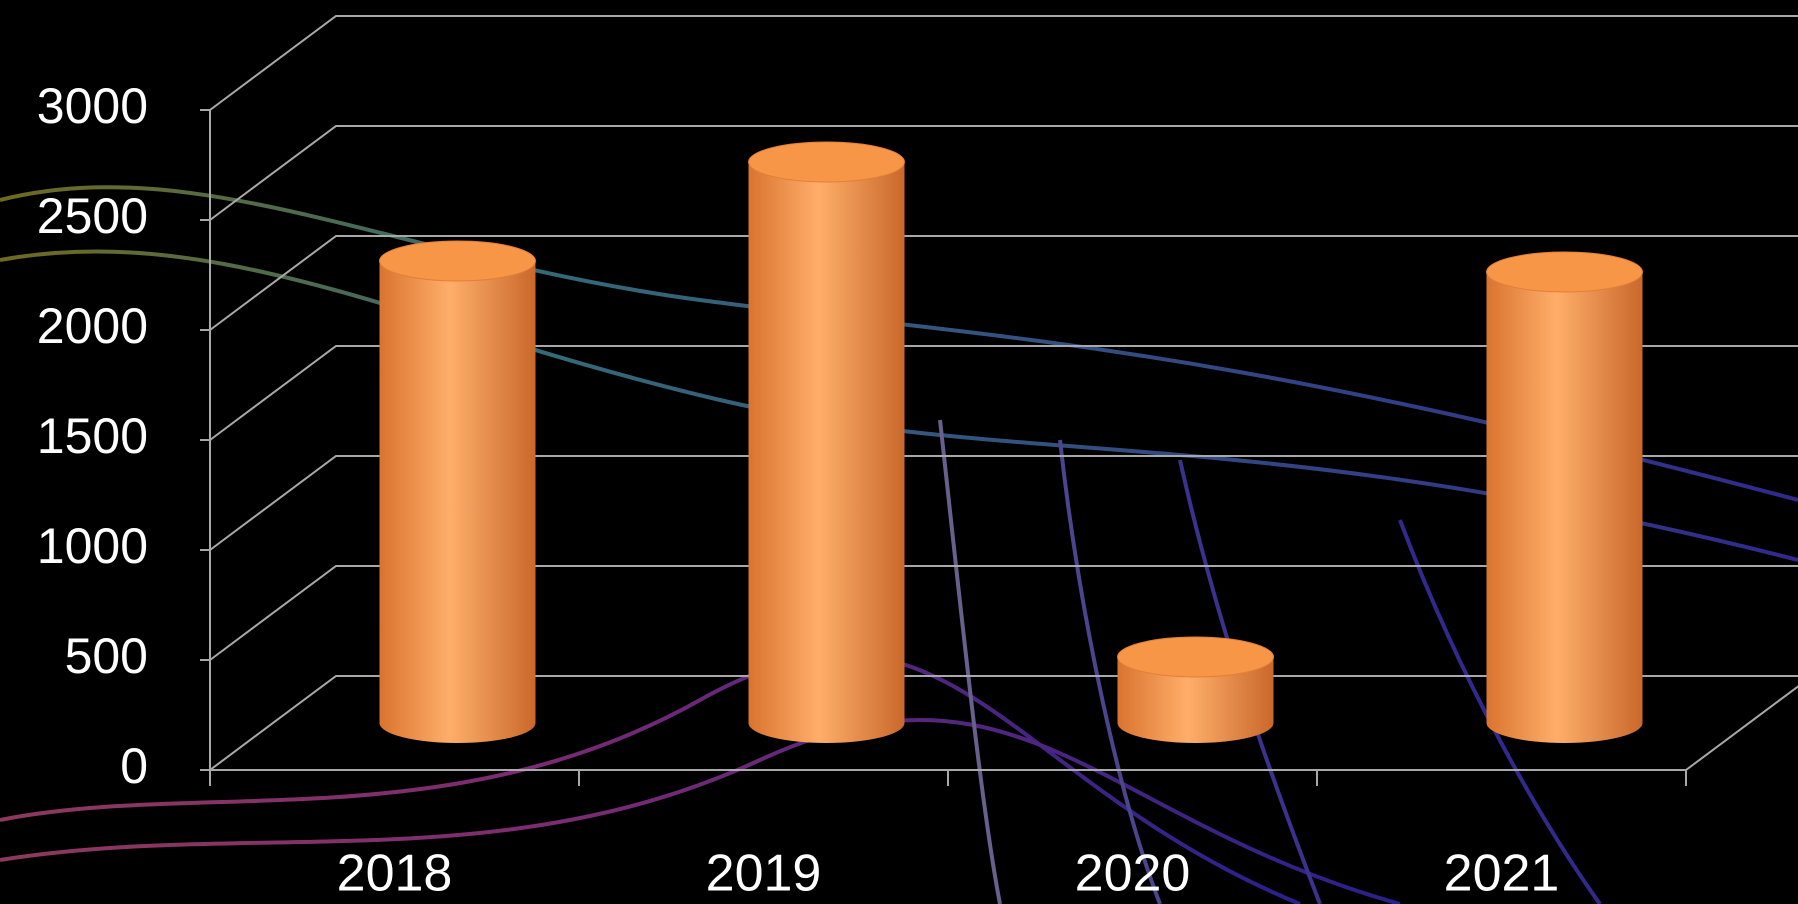 This screenshot has width=1798, height=904. What do you see at coordinates (1502, 874) in the screenshot?
I see `x-tick-label: 2021` at bounding box center [1502, 874].